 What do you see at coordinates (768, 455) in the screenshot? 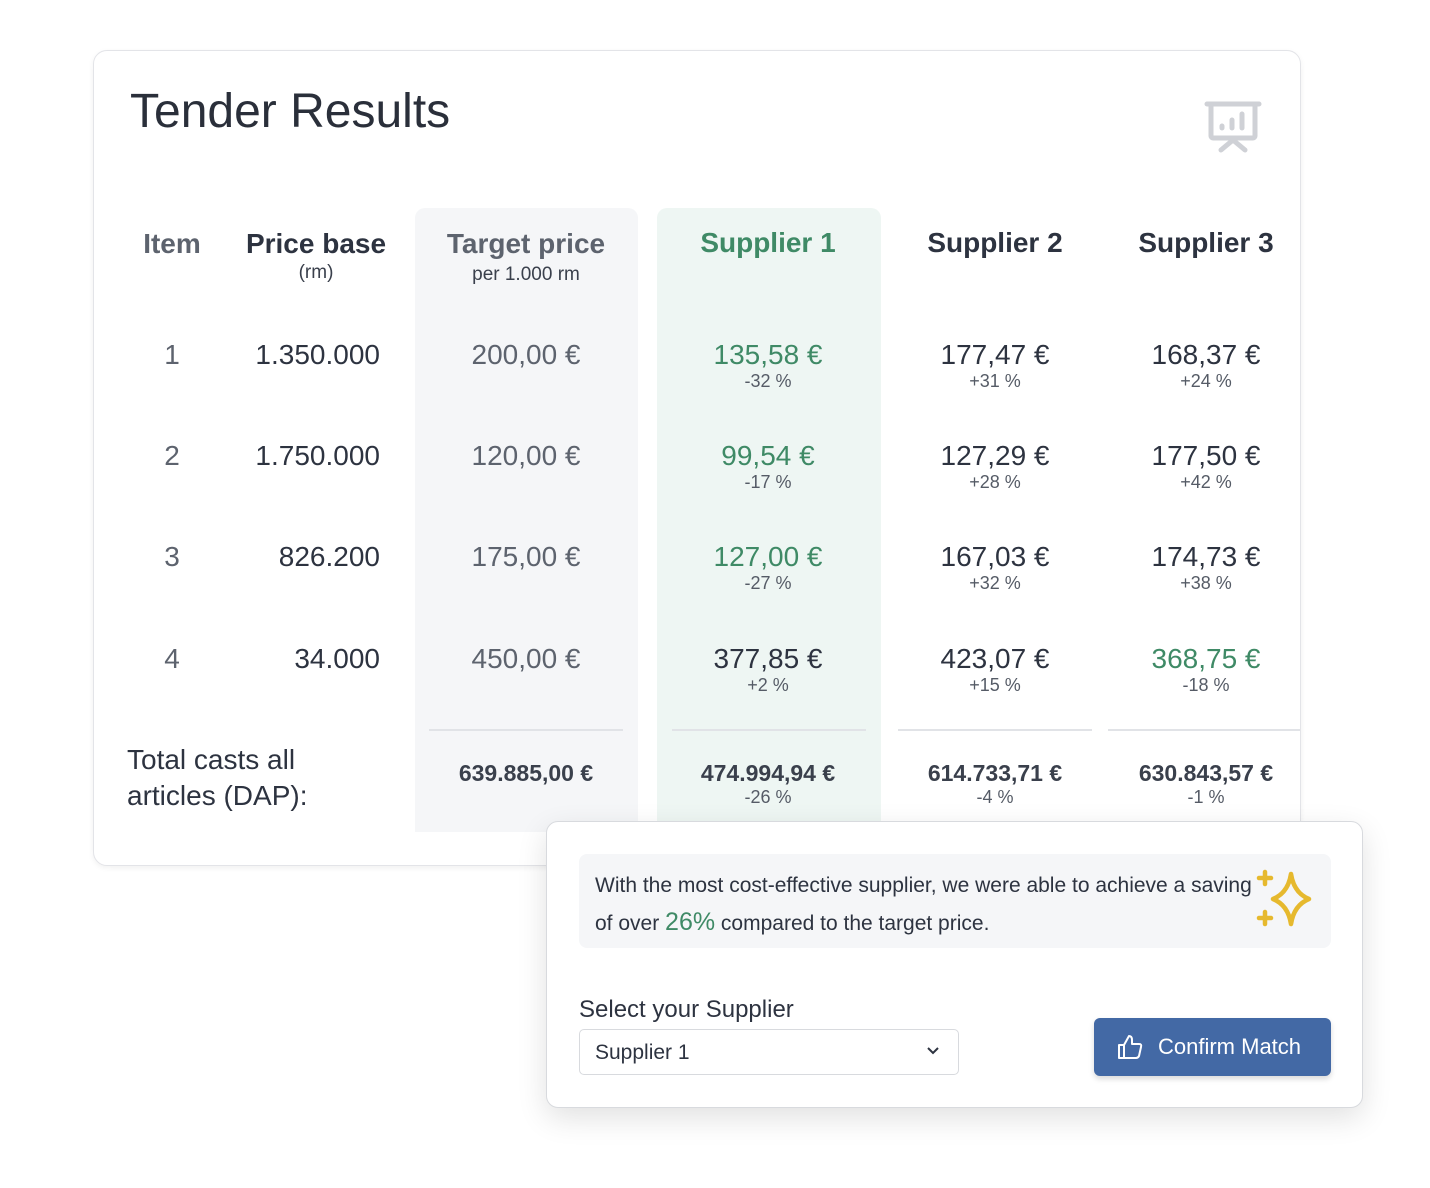
I see `cell-supplier-1-price: 99,54 €` at bounding box center [768, 455].